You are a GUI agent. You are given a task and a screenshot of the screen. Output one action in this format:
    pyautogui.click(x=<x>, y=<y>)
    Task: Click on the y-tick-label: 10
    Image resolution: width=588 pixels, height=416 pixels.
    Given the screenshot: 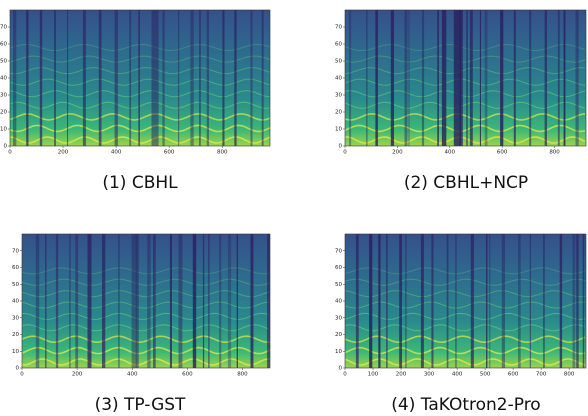 What is the action you would take?
    pyautogui.click(x=338, y=352)
    